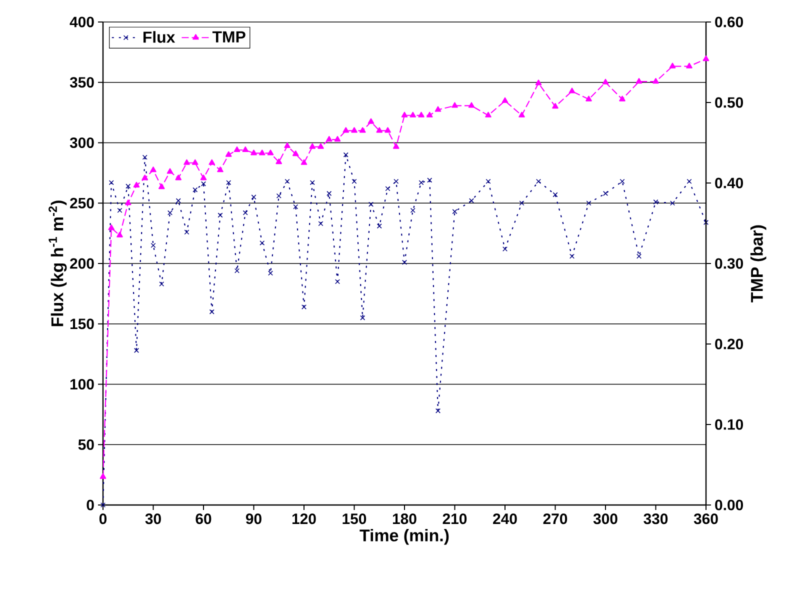 The width and height of the screenshot is (809, 592). Describe the element at coordinates (729, 424) in the screenshot. I see `y2-tick-label: 0.10` at that location.